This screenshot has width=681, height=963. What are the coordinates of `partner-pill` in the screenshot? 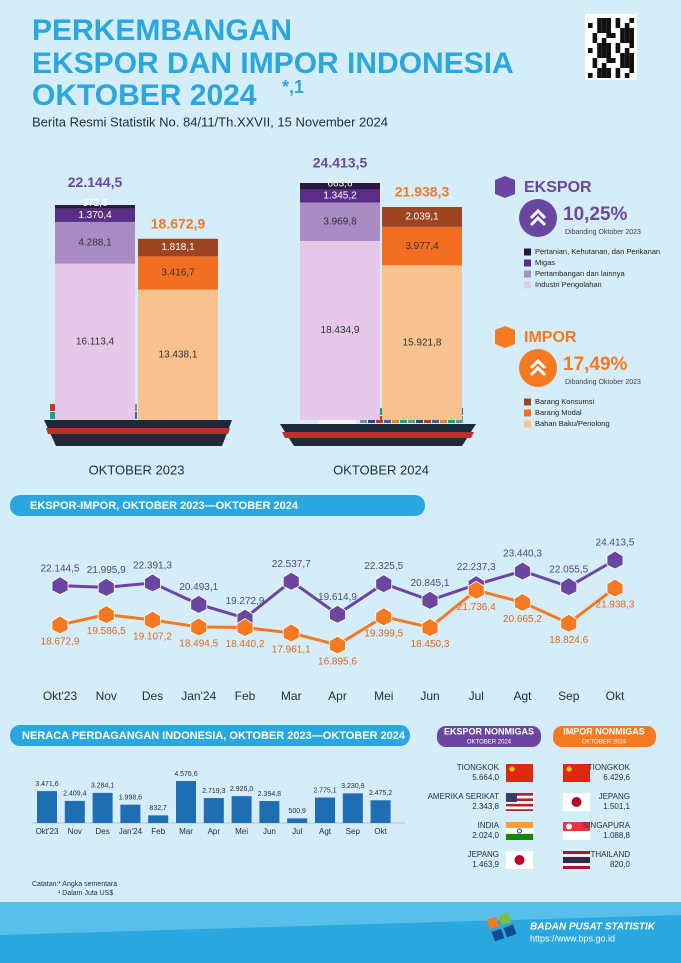 It's located at (489, 736).